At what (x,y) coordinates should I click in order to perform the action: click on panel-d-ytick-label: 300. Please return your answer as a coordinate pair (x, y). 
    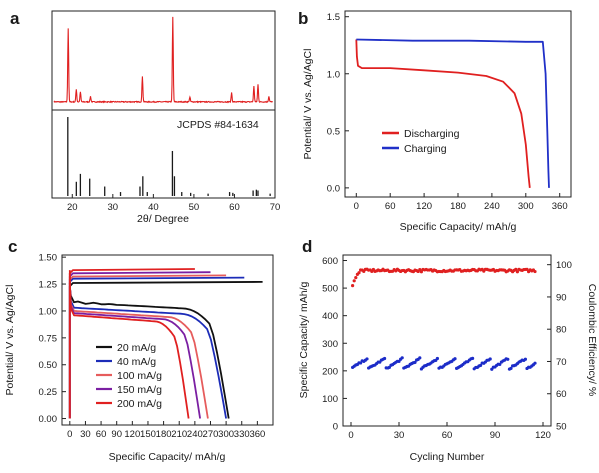
    Looking at the image, I should click on (330, 344).